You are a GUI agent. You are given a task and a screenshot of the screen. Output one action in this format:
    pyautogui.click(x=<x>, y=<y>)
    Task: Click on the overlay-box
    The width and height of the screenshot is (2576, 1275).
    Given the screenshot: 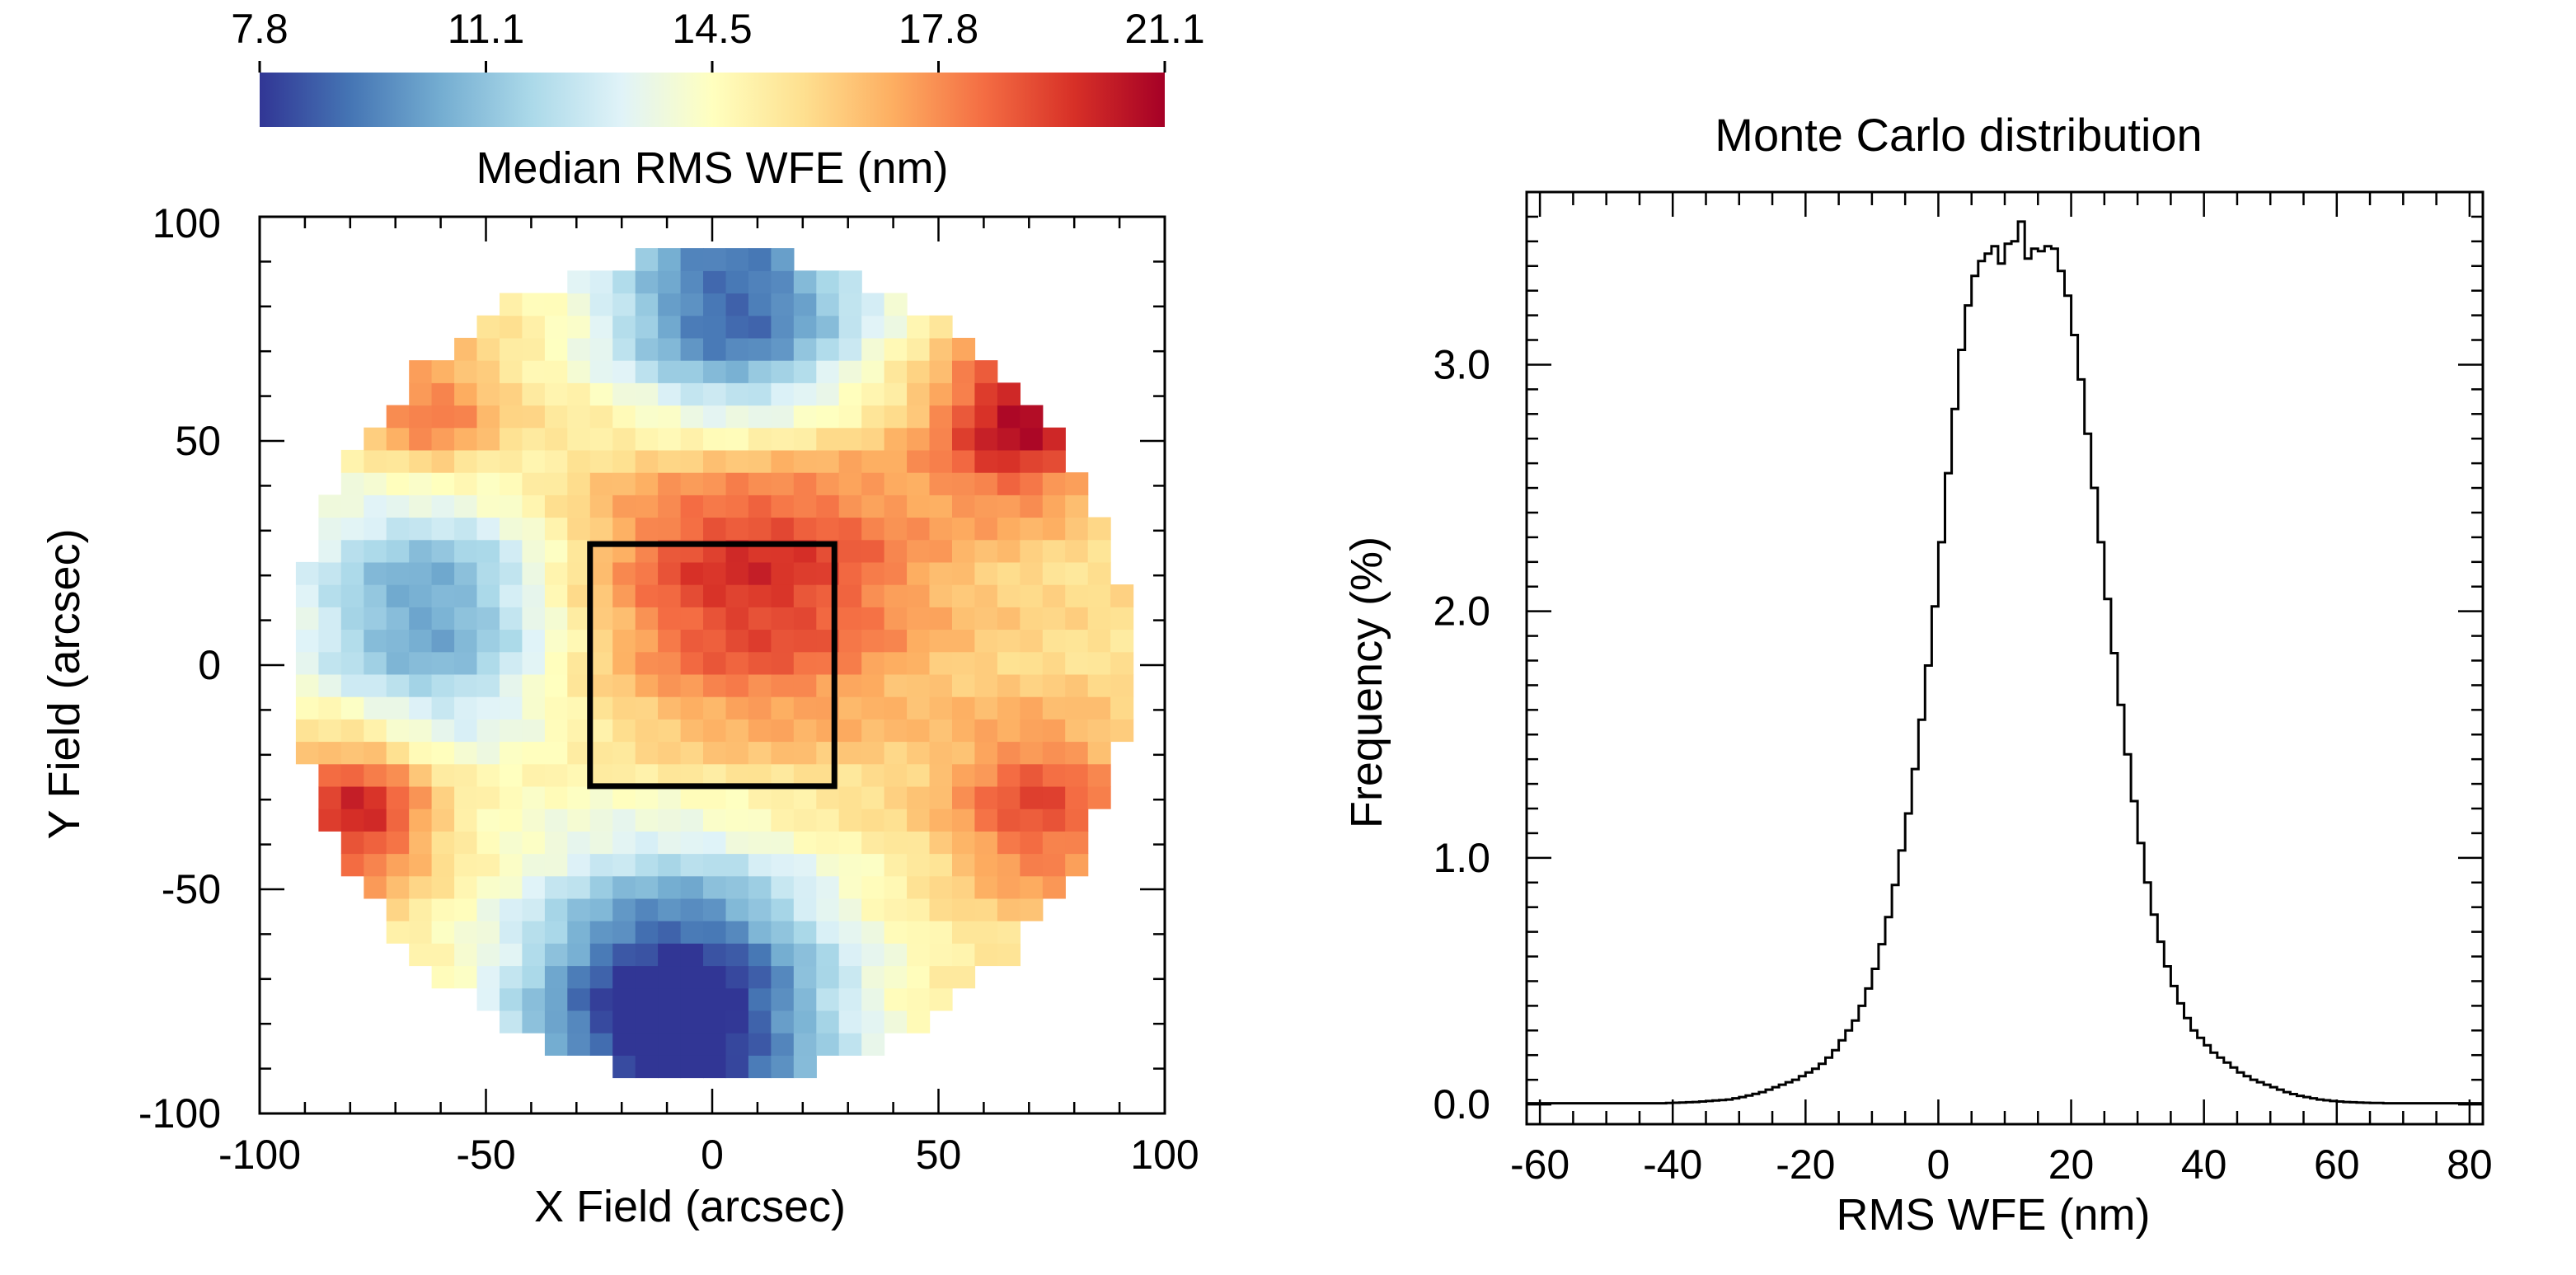 What is the action you would take?
    pyautogui.click(x=712, y=665)
    